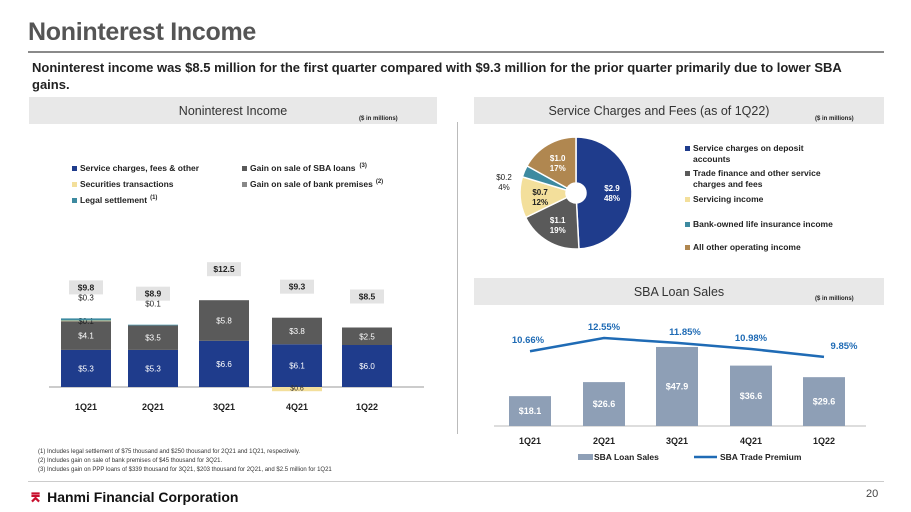 The width and height of the screenshot is (911, 512). I want to click on sba-unit-note: ($ in millions), so click(834, 299).